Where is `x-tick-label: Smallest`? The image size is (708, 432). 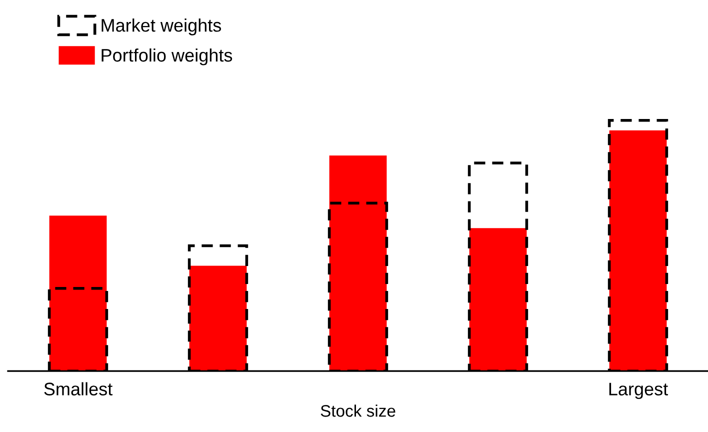 x-tick-label: Smallest is located at coordinates (78, 389).